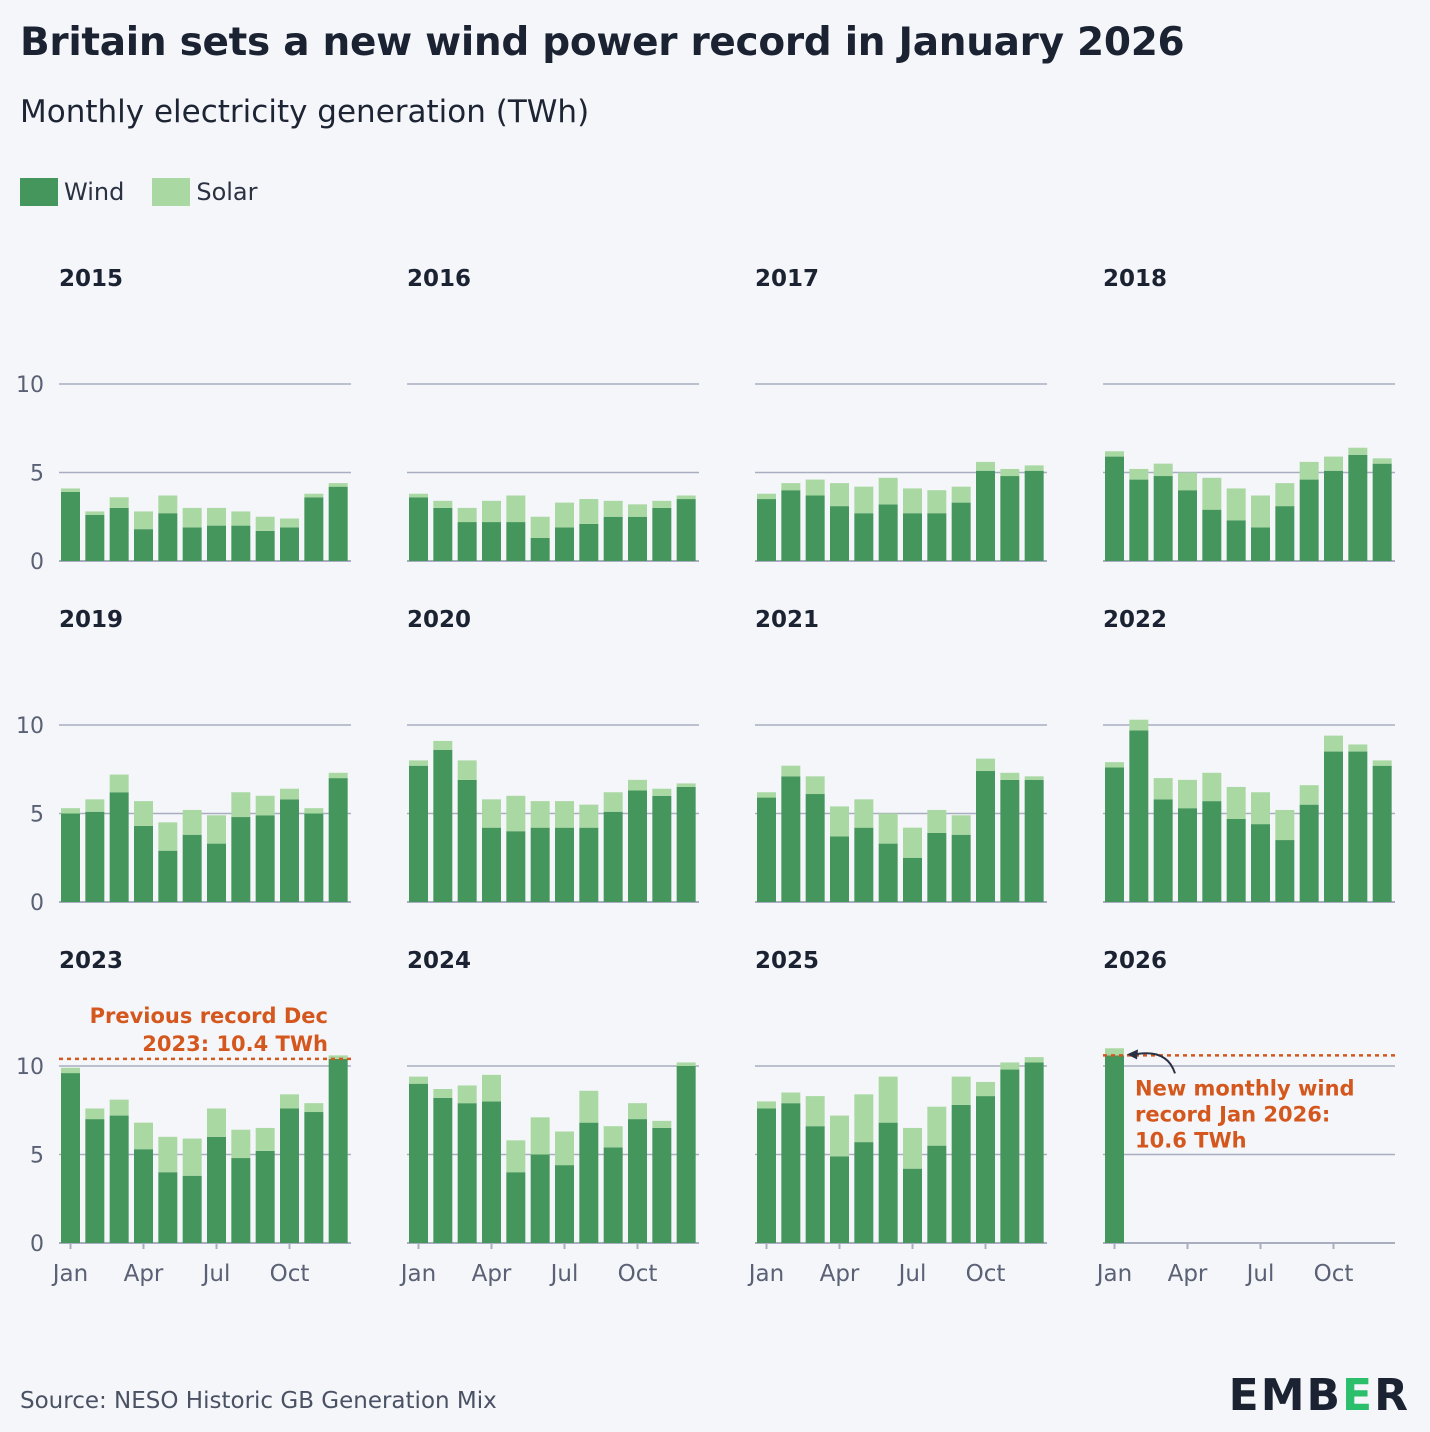  I want to click on panel-2017-bar-solar-Nov, so click(1010, 472).